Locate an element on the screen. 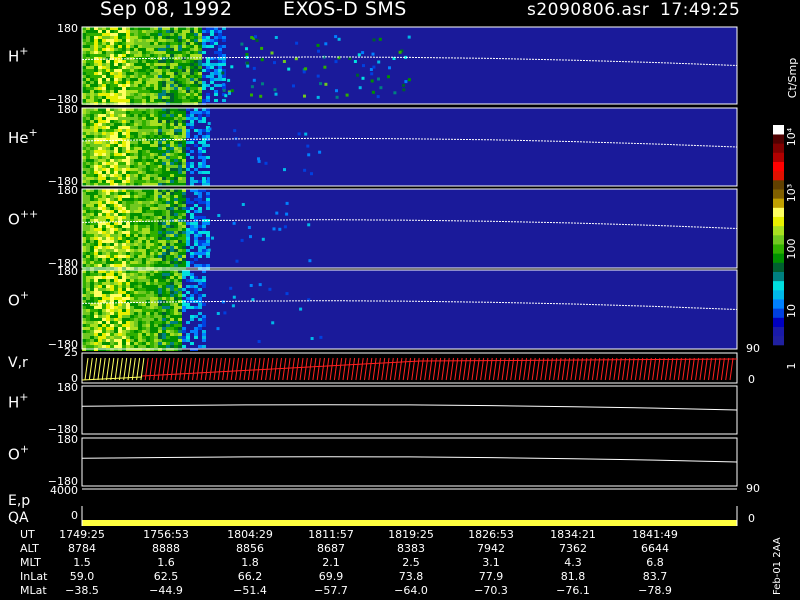 The width and height of the screenshot is (800, 600). label-He+: He+ is located at coordinates (23, 136).